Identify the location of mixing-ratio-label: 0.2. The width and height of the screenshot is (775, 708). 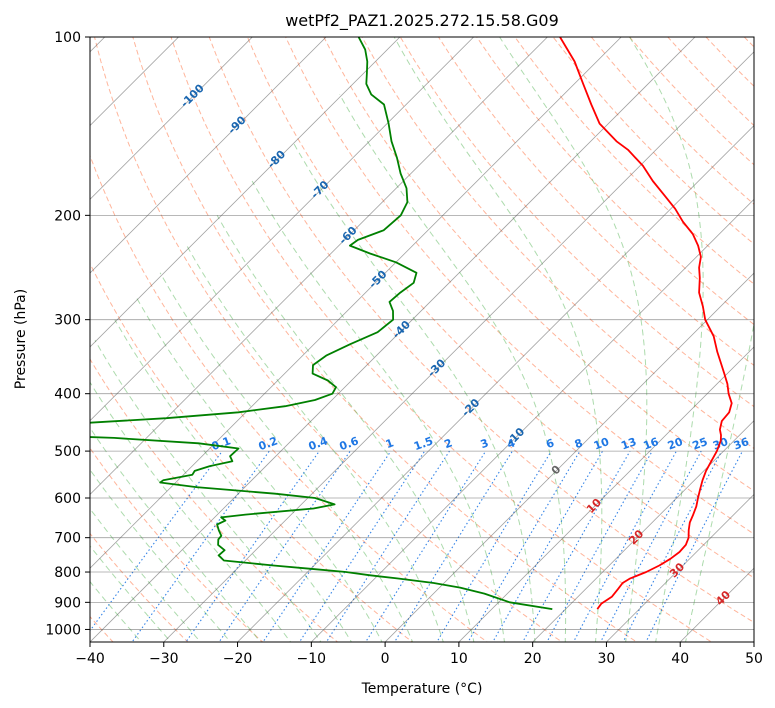
(268, 443).